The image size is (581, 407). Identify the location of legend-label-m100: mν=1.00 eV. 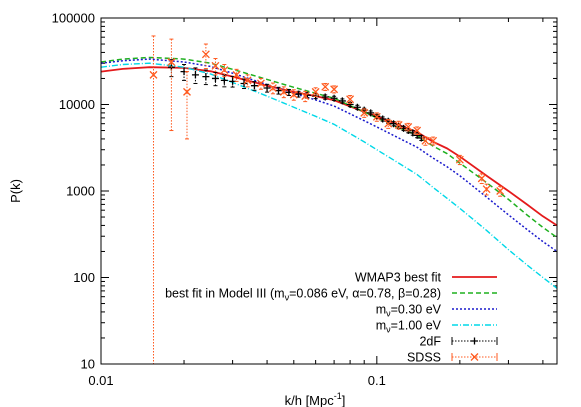
(409, 327).